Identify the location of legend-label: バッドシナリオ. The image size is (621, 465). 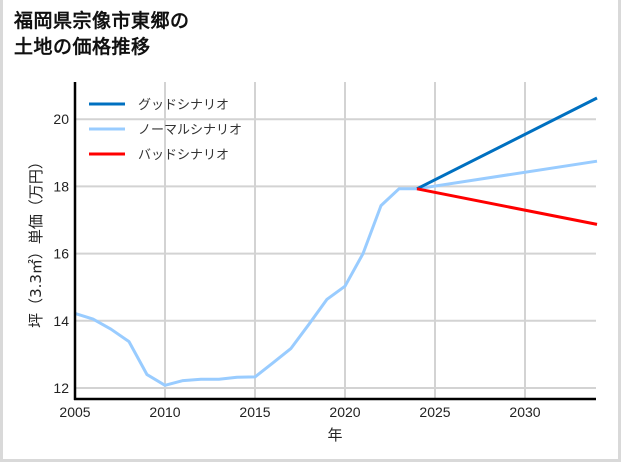
(183, 155).